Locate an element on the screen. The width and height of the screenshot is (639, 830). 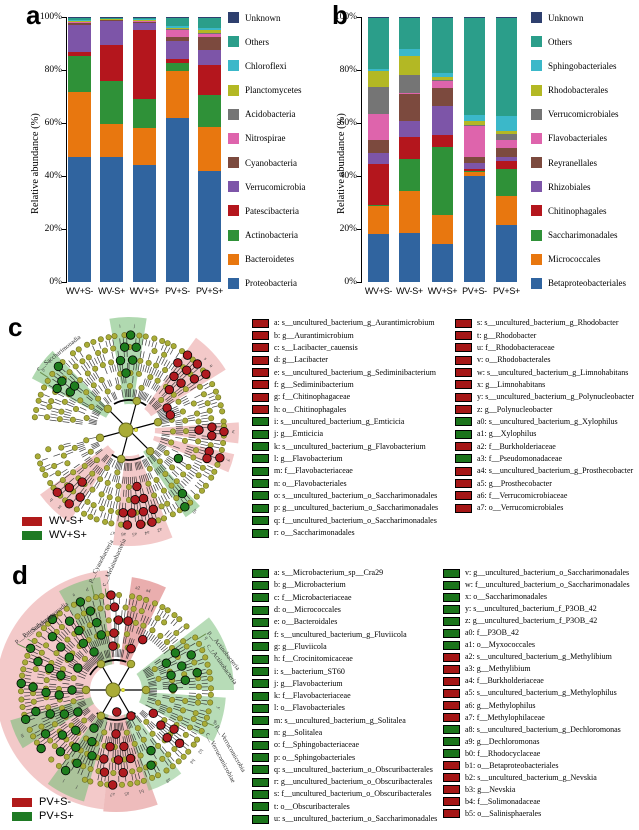
lefse-taxon-label: x: g__Limnohabitans is located at coordinates (511, 384).